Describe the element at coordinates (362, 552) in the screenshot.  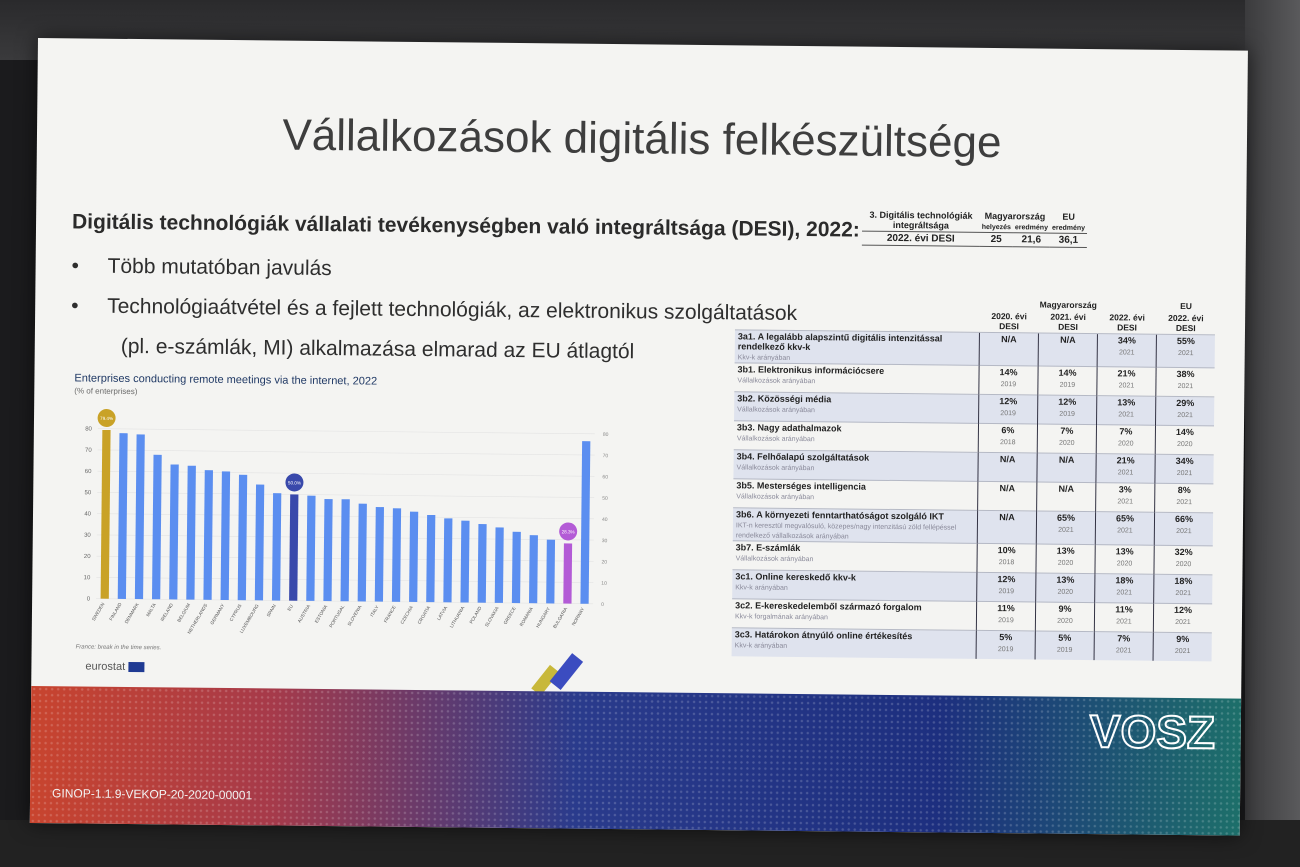
I see `bar-slovenia` at that location.